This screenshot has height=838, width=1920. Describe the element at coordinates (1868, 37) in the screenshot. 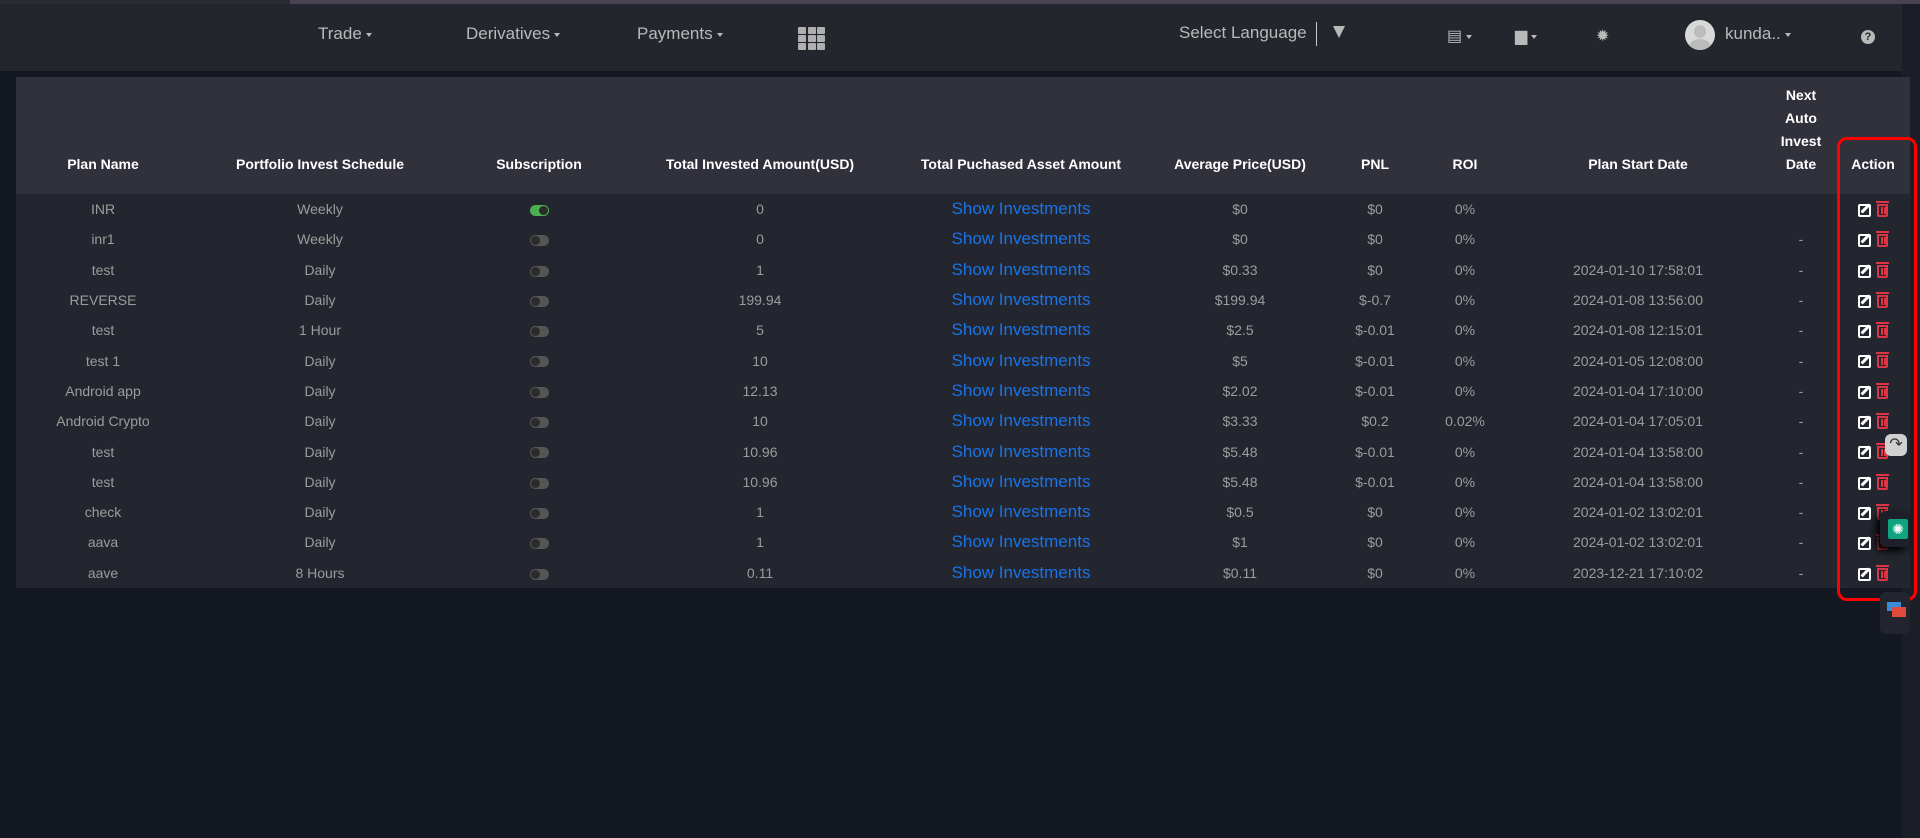

I see `question-icon: ?` at that location.